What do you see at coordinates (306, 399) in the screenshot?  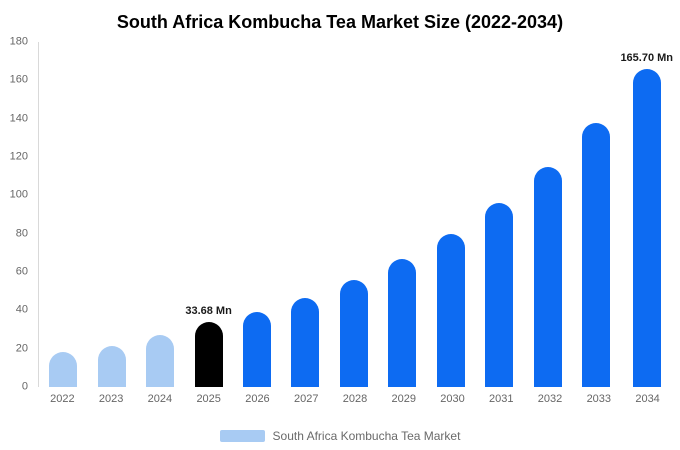 I see `x-tick-label: 2027` at bounding box center [306, 399].